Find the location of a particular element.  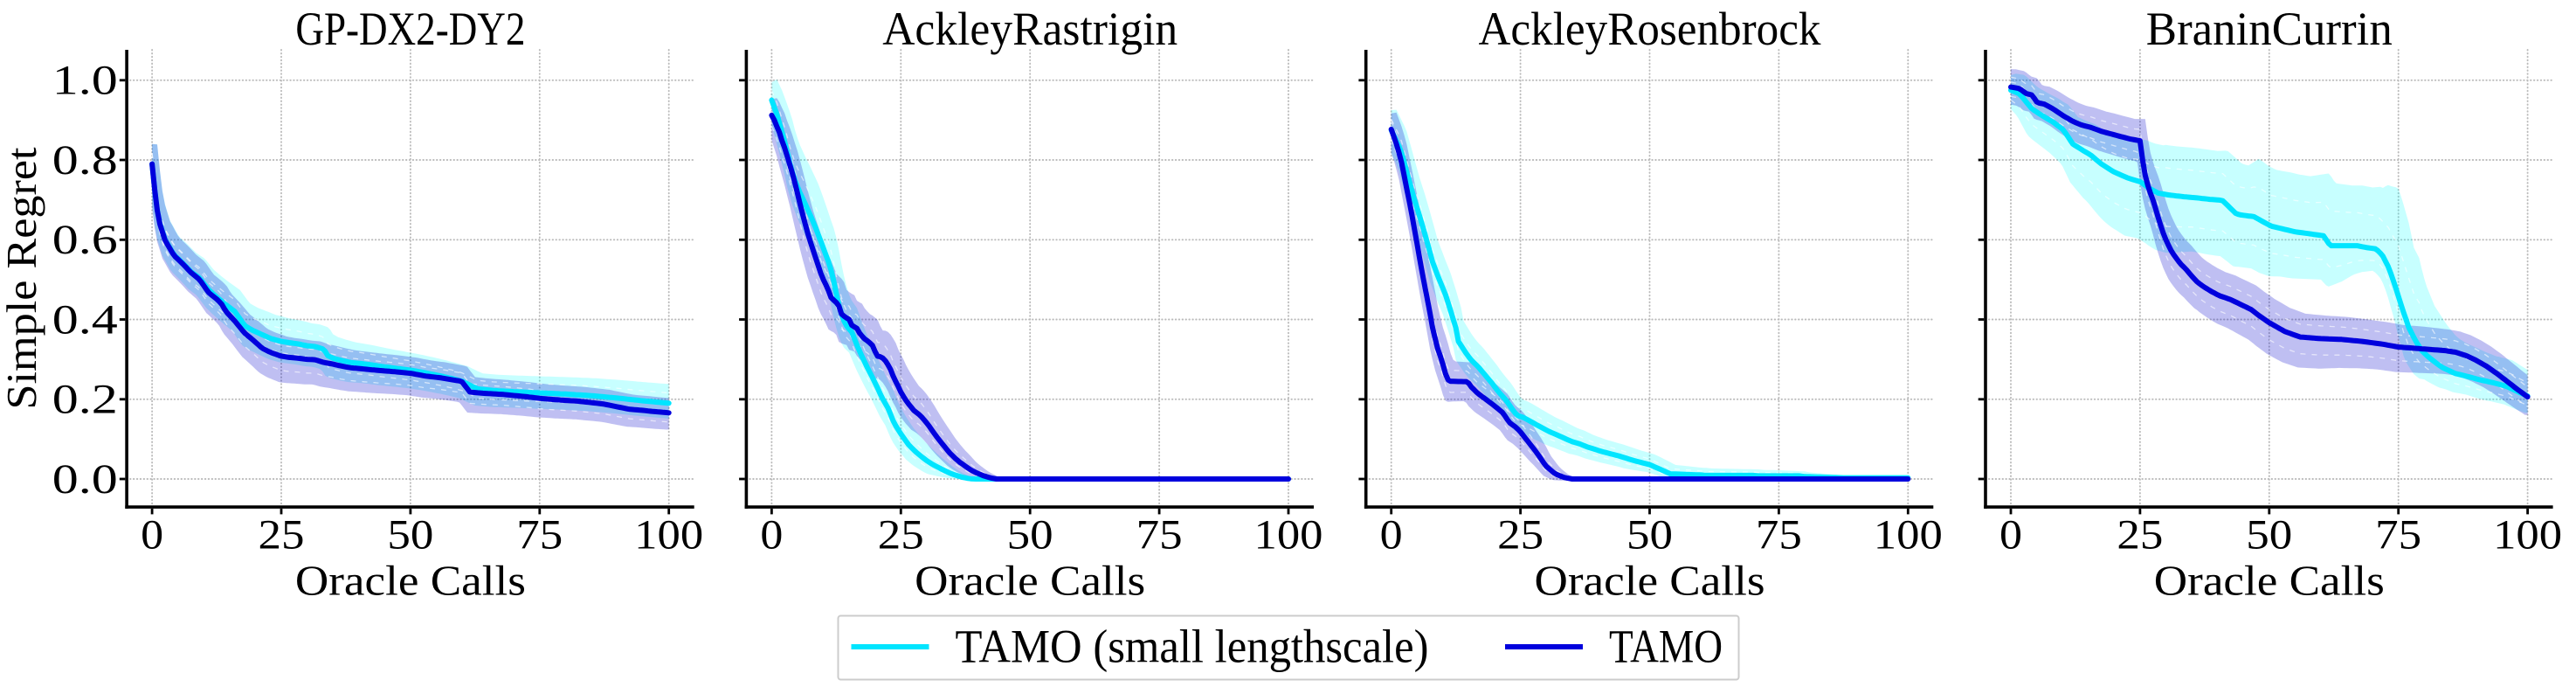

svg-text: 0.6 is located at coordinates (85, 241).